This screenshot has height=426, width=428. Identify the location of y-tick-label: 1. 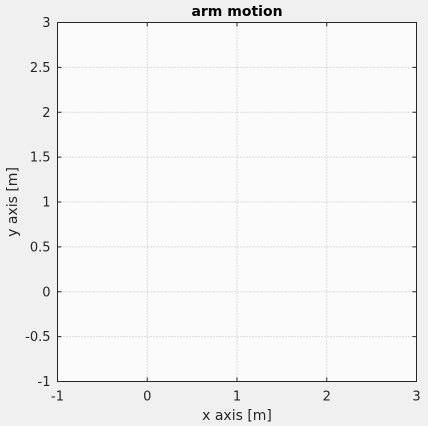
(46, 203).